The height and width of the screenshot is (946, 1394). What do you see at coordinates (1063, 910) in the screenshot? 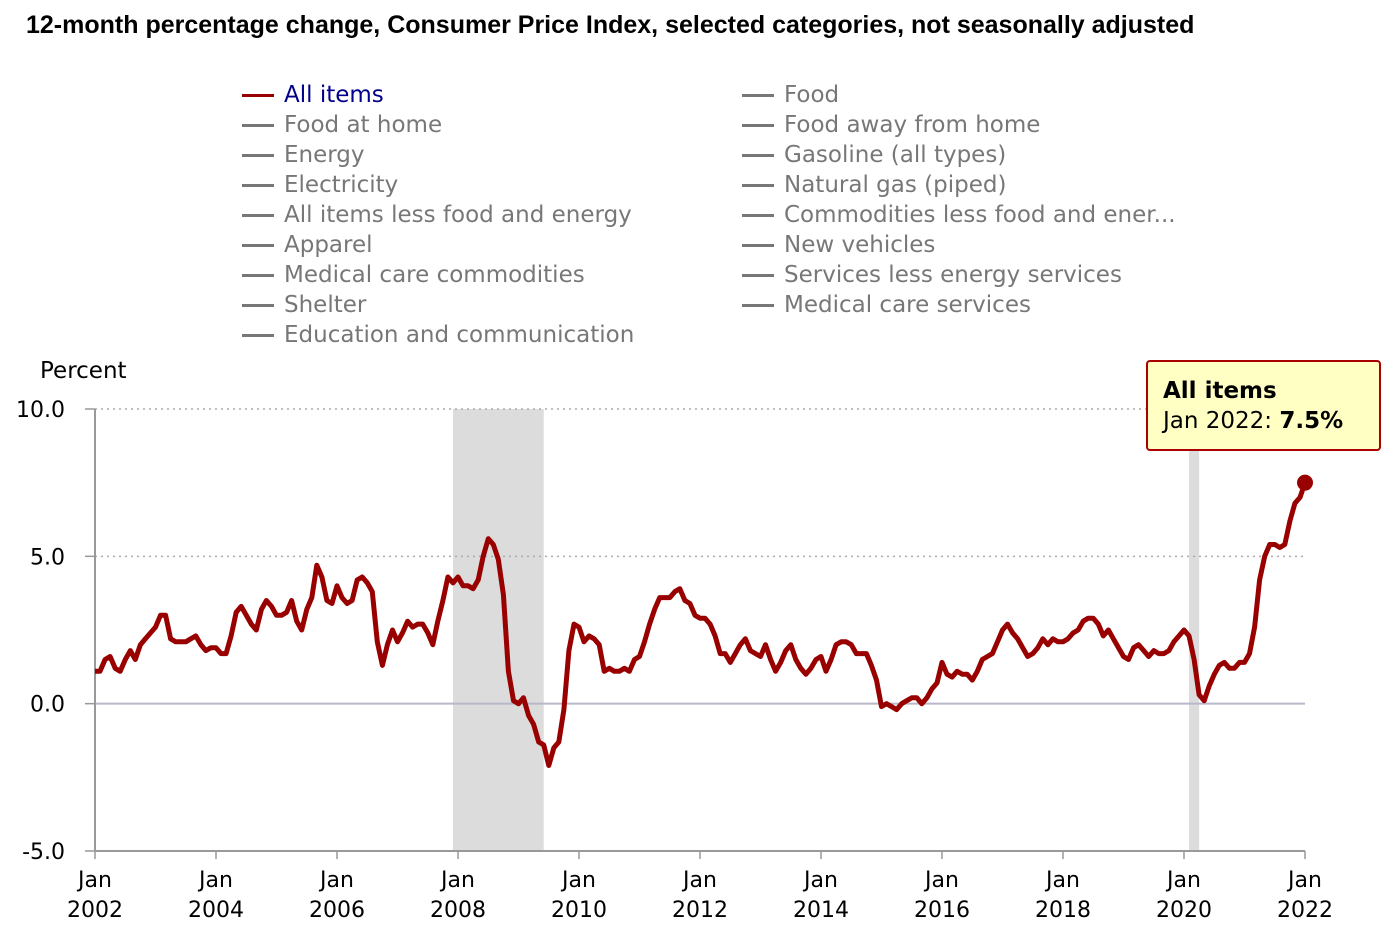
I see `x-tick-year: 2018` at bounding box center [1063, 910].